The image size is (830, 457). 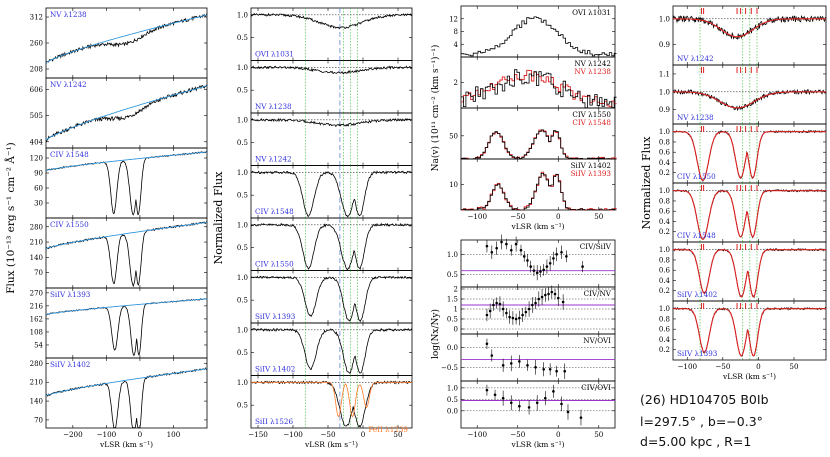 What do you see at coordinates (558, 216) in the screenshot?
I see `x-tick-label: 0` at bounding box center [558, 216].